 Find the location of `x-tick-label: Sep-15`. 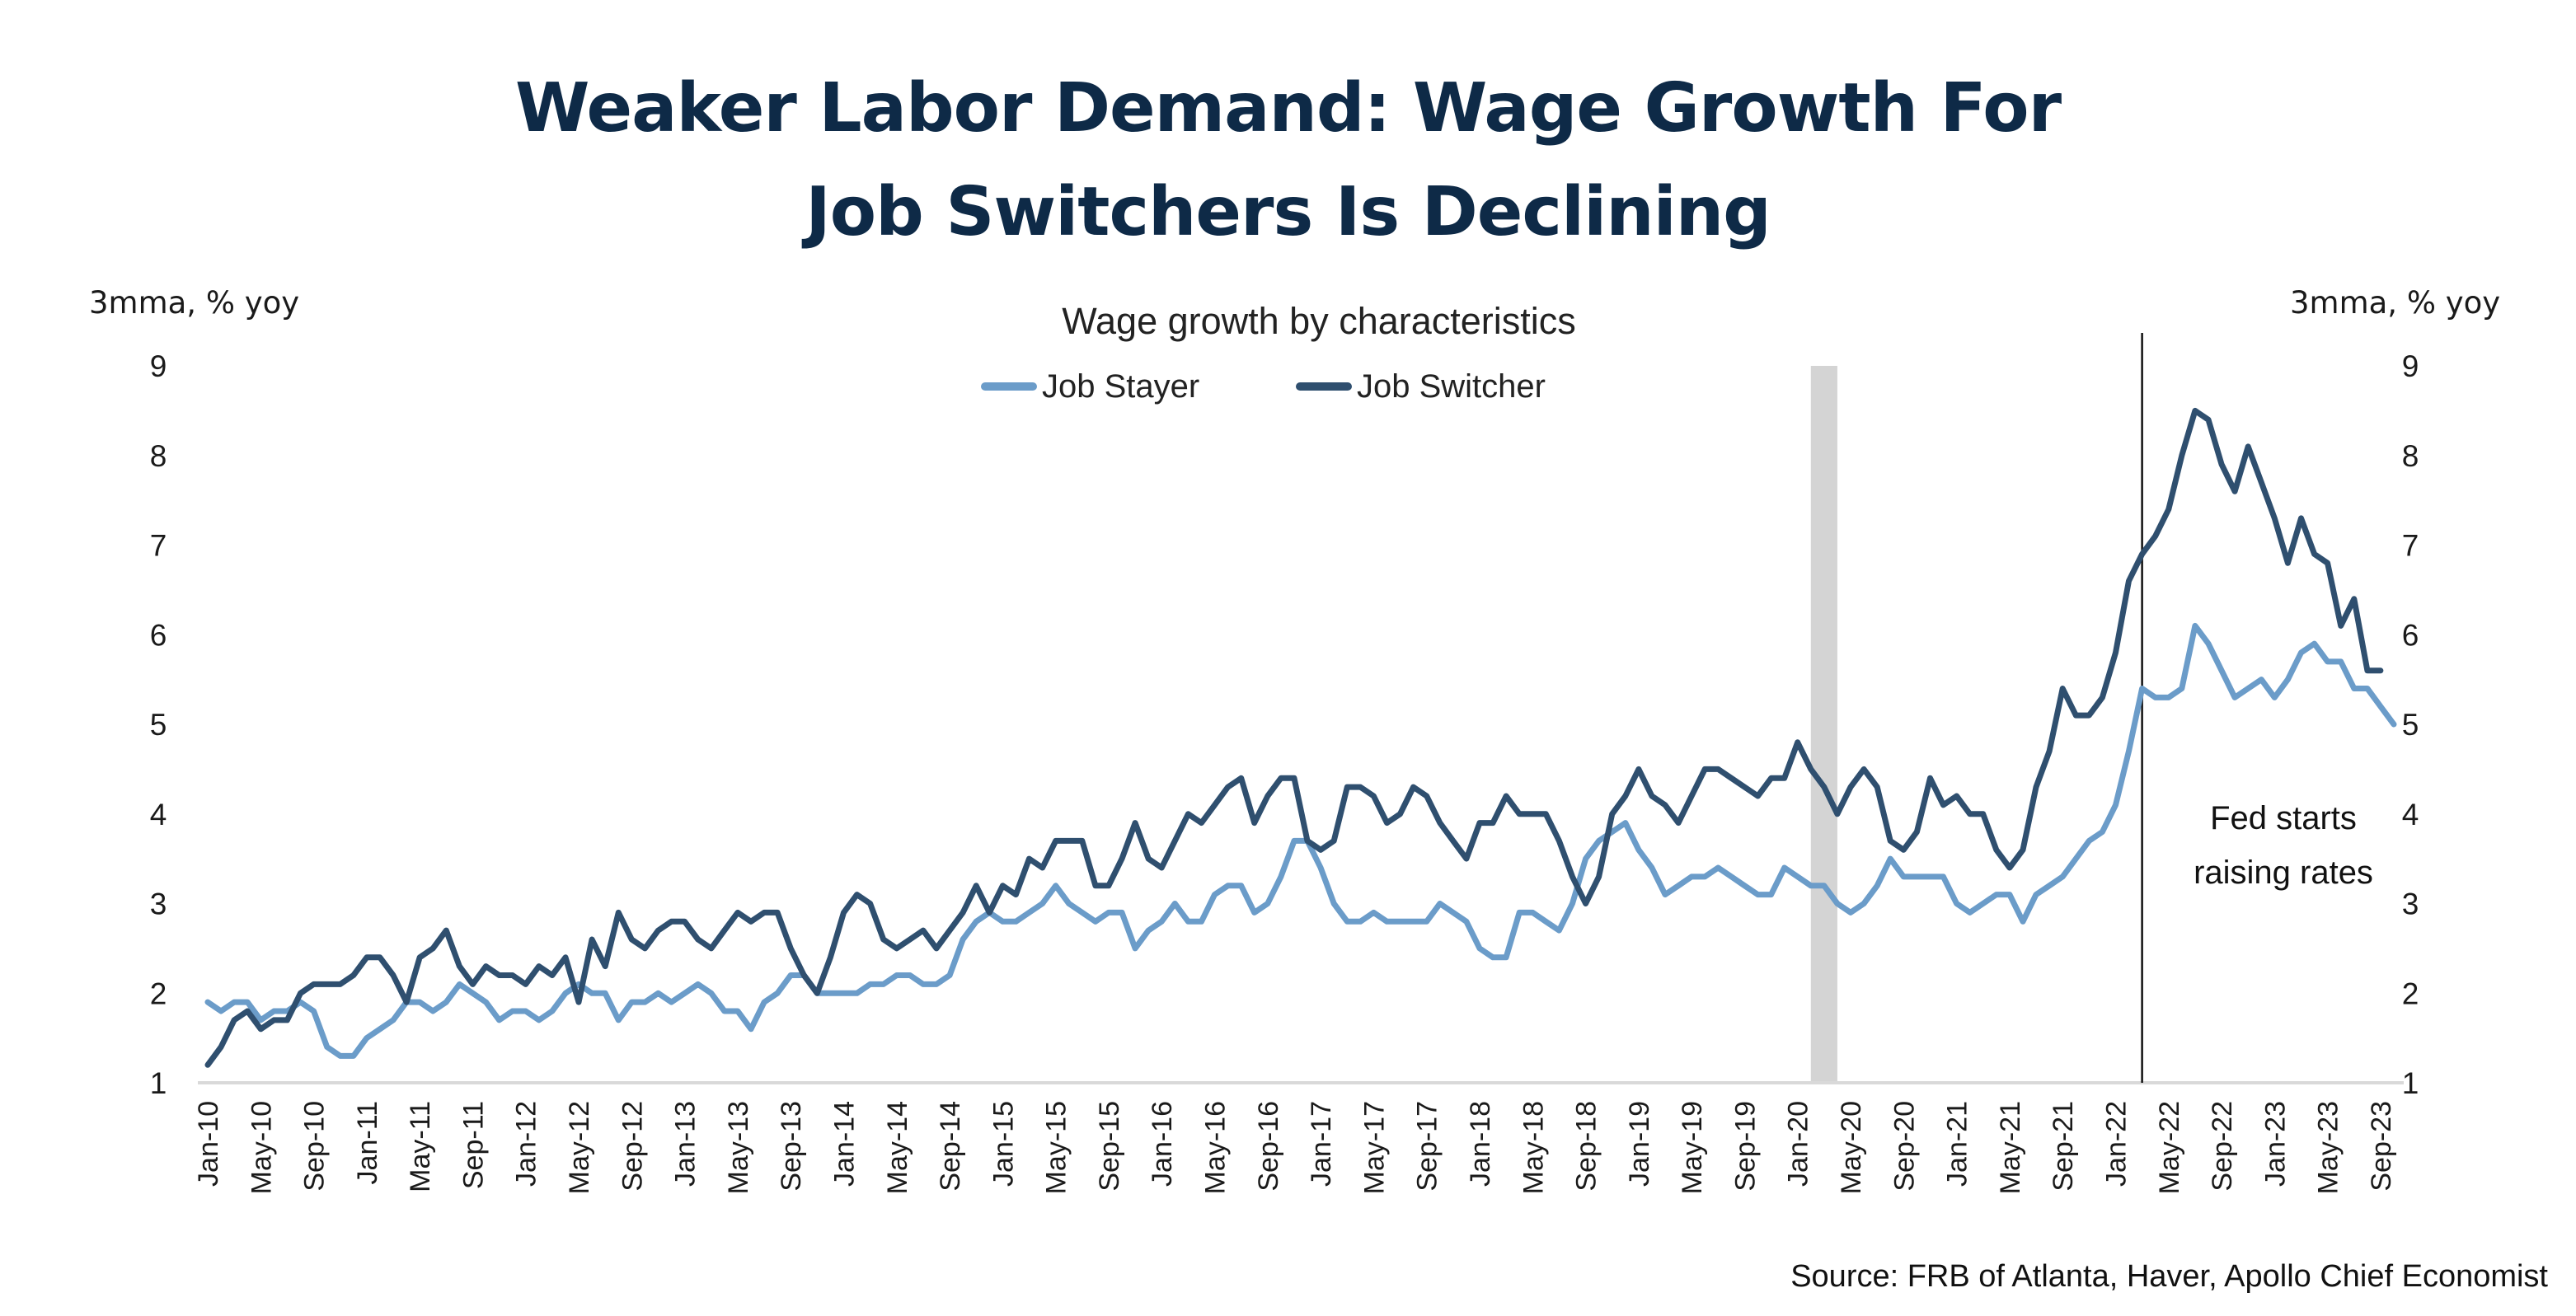

x-tick-label: Sep-15 is located at coordinates (1110, 1147).